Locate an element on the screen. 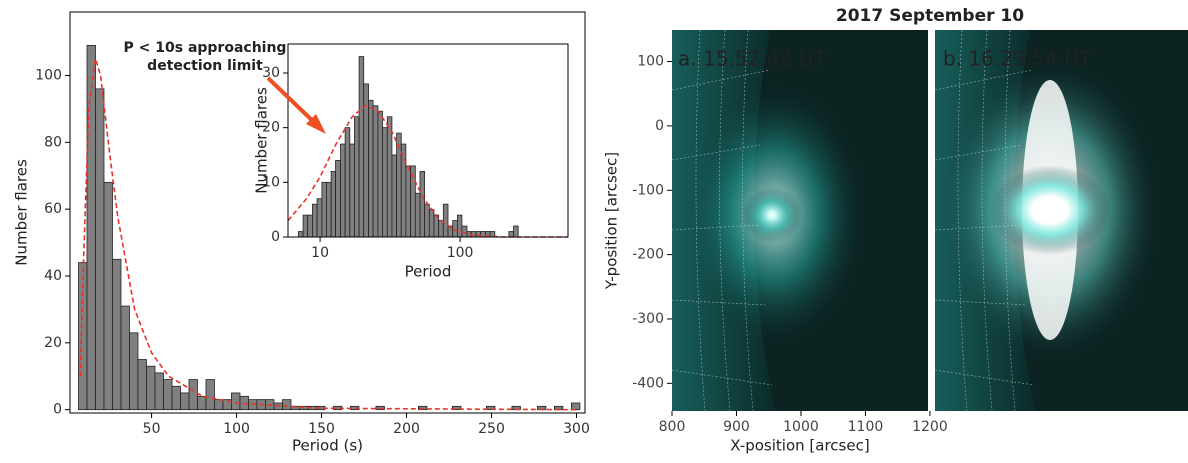  y-tick-label: 60 is located at coordinates (53, 209).